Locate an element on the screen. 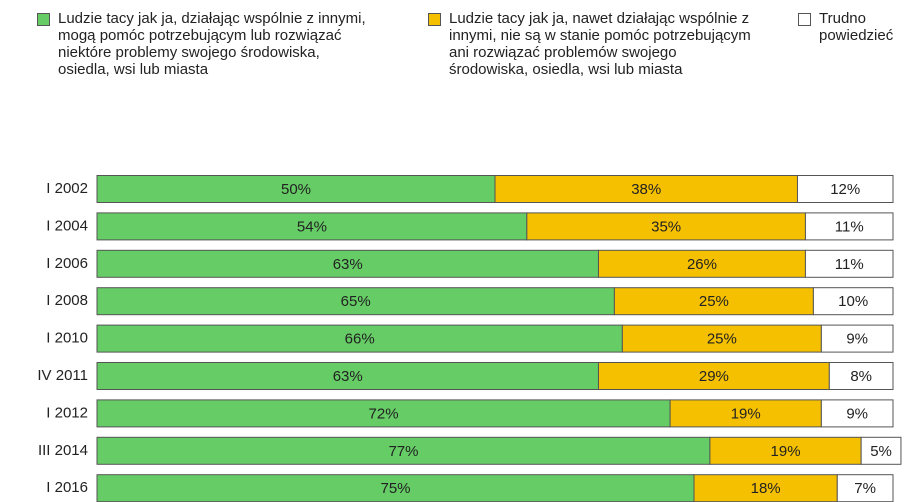 The height and width of the screenshot is (502, 918). value-label: 5% is located at coordinates (881, 451).